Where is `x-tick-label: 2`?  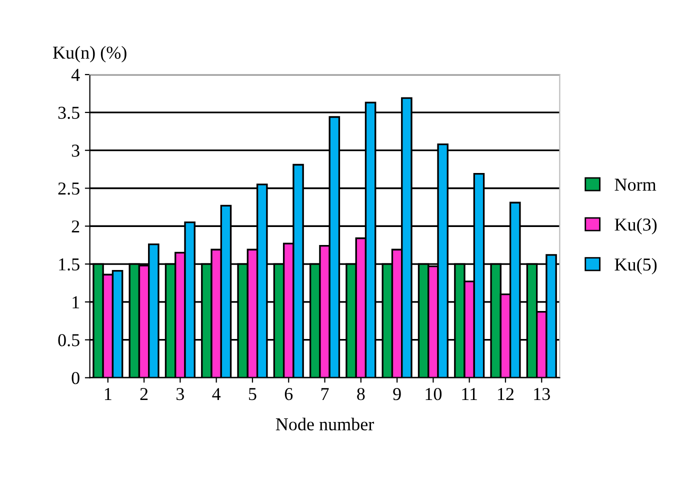
x-tick-label: 2 is located at coordinates (144, 394).